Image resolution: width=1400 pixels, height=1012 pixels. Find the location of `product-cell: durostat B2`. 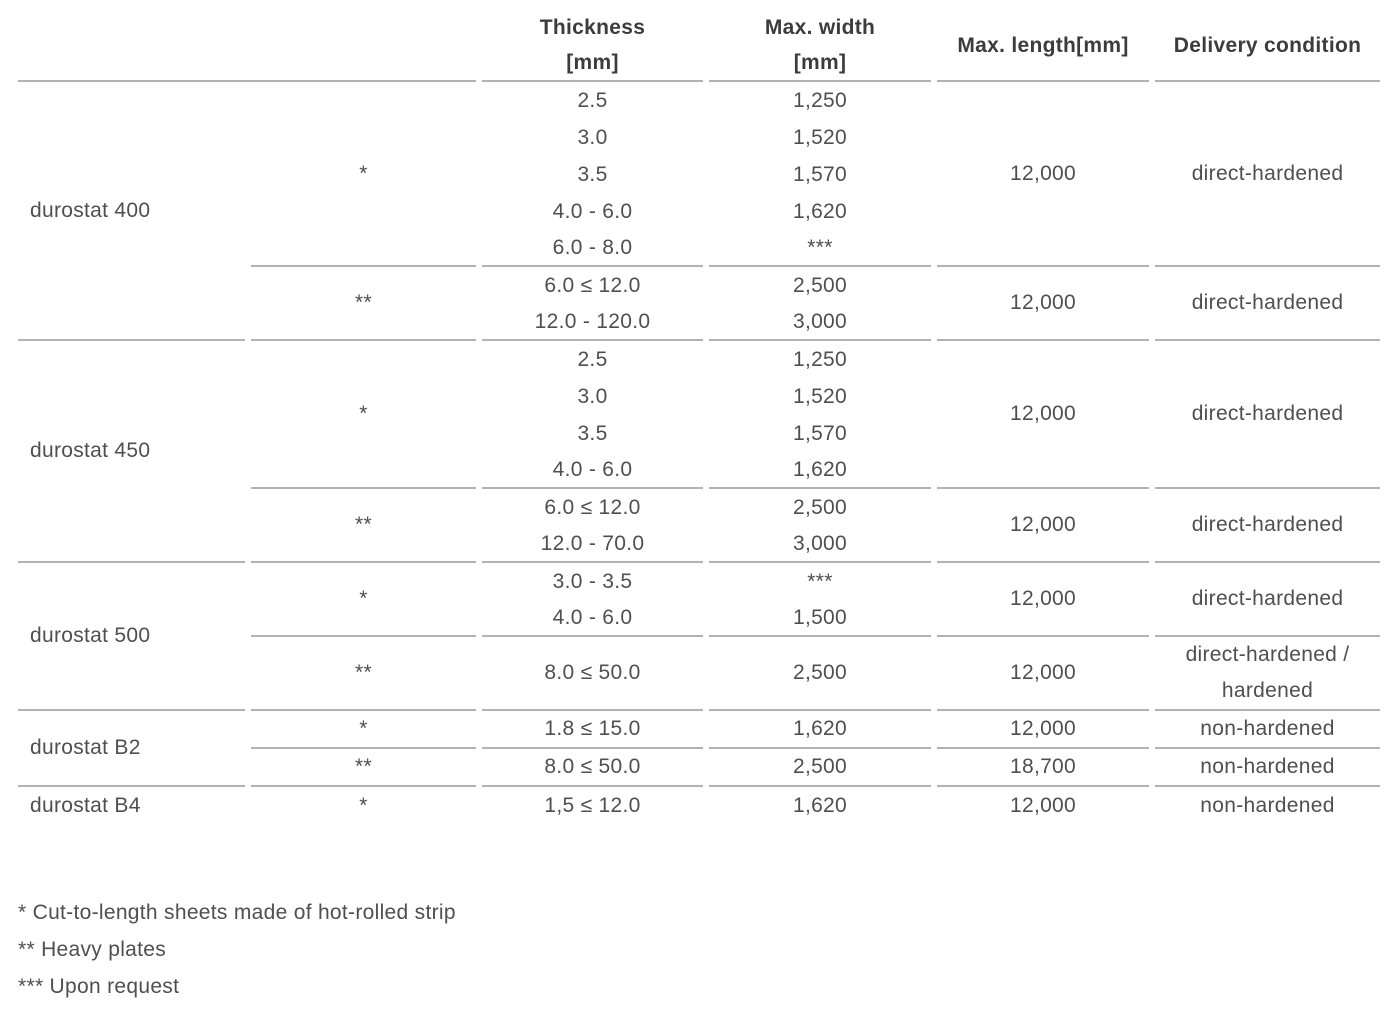

product-cell: durostat B2 is located at coordinates (131, 749).